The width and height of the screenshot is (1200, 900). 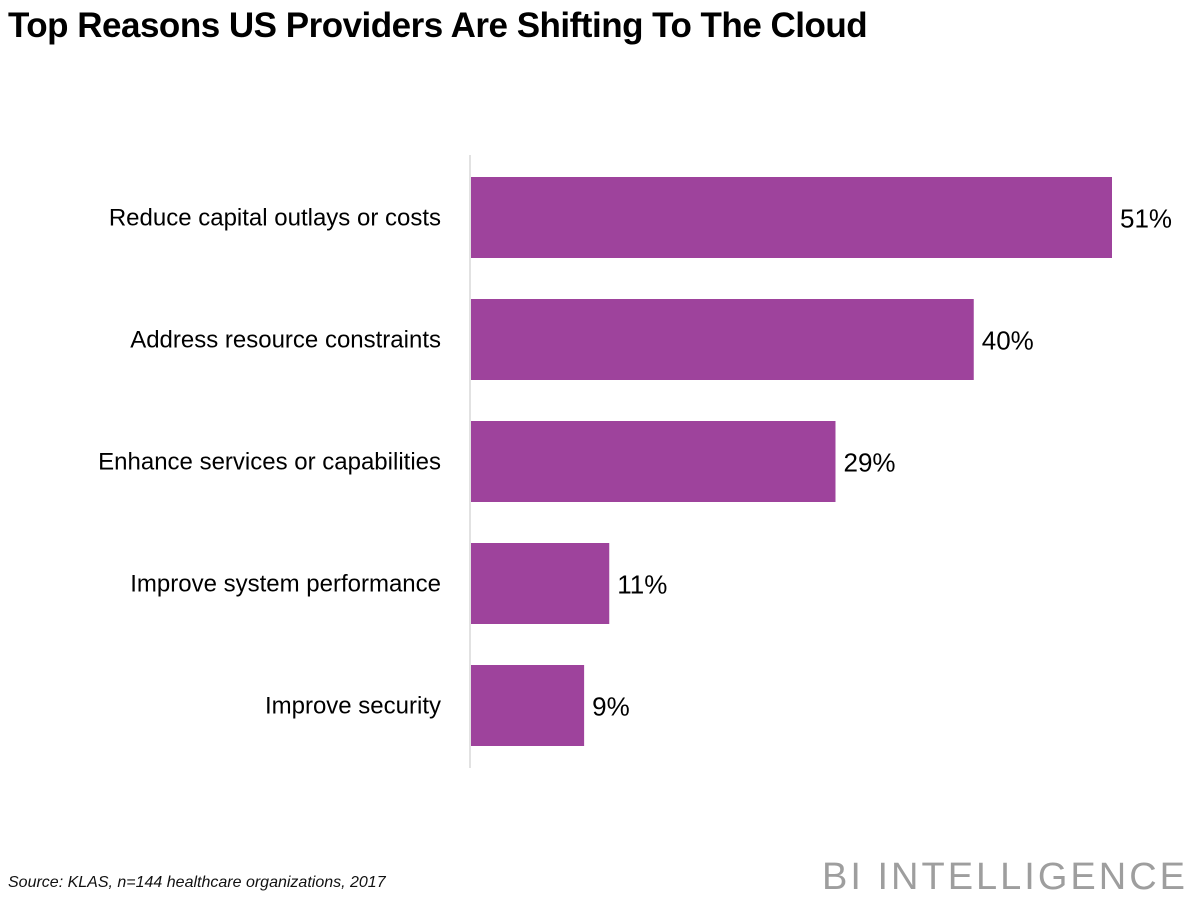 What do you see at coordinates (285, 340) in the screenshot?
I see `category-label: Address resource constraints` at bounding box center [285, 340].